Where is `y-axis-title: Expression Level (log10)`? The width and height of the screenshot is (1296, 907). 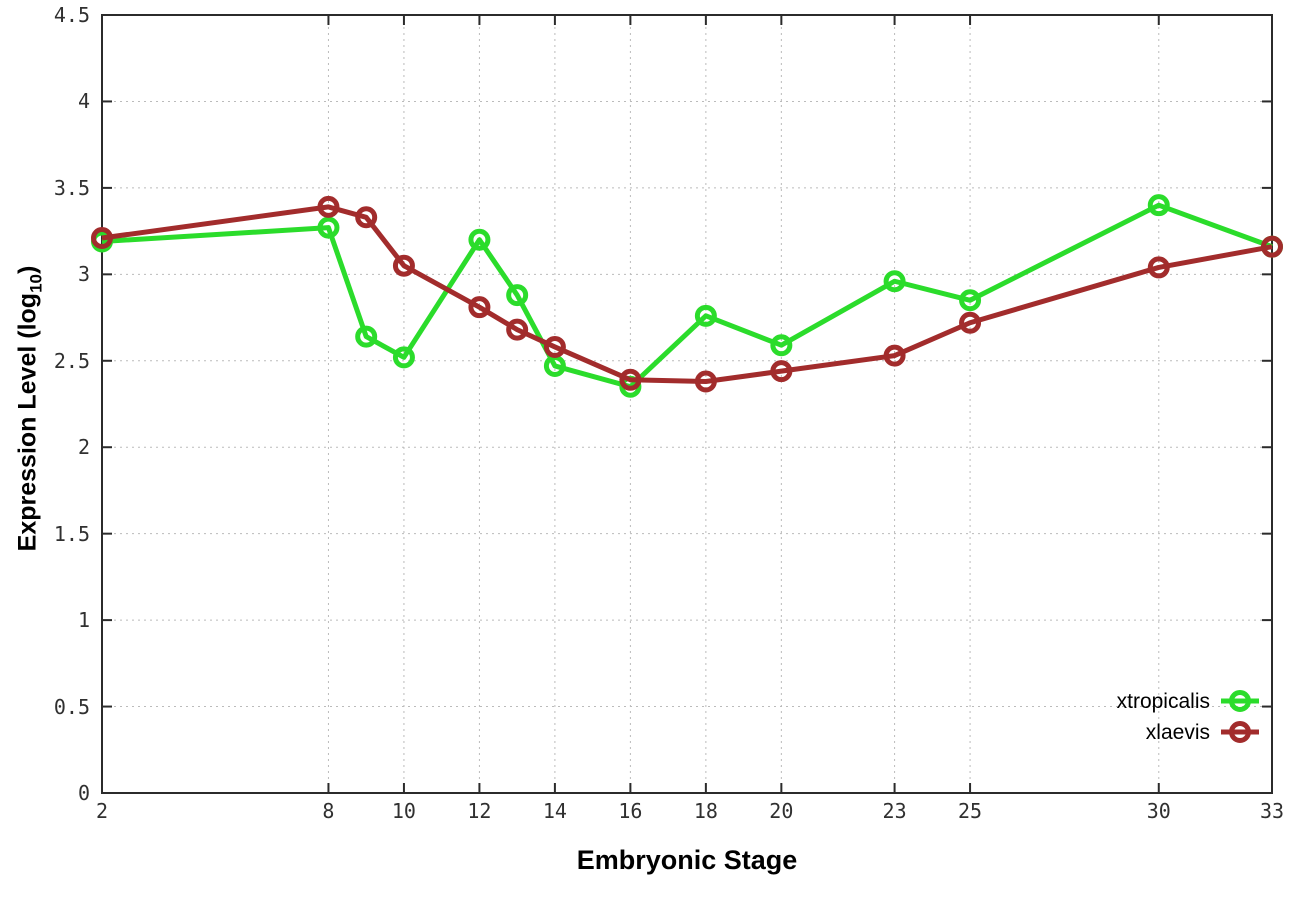 y-axis-title: Expression Level (log10) is located at coordinates (30, 409).